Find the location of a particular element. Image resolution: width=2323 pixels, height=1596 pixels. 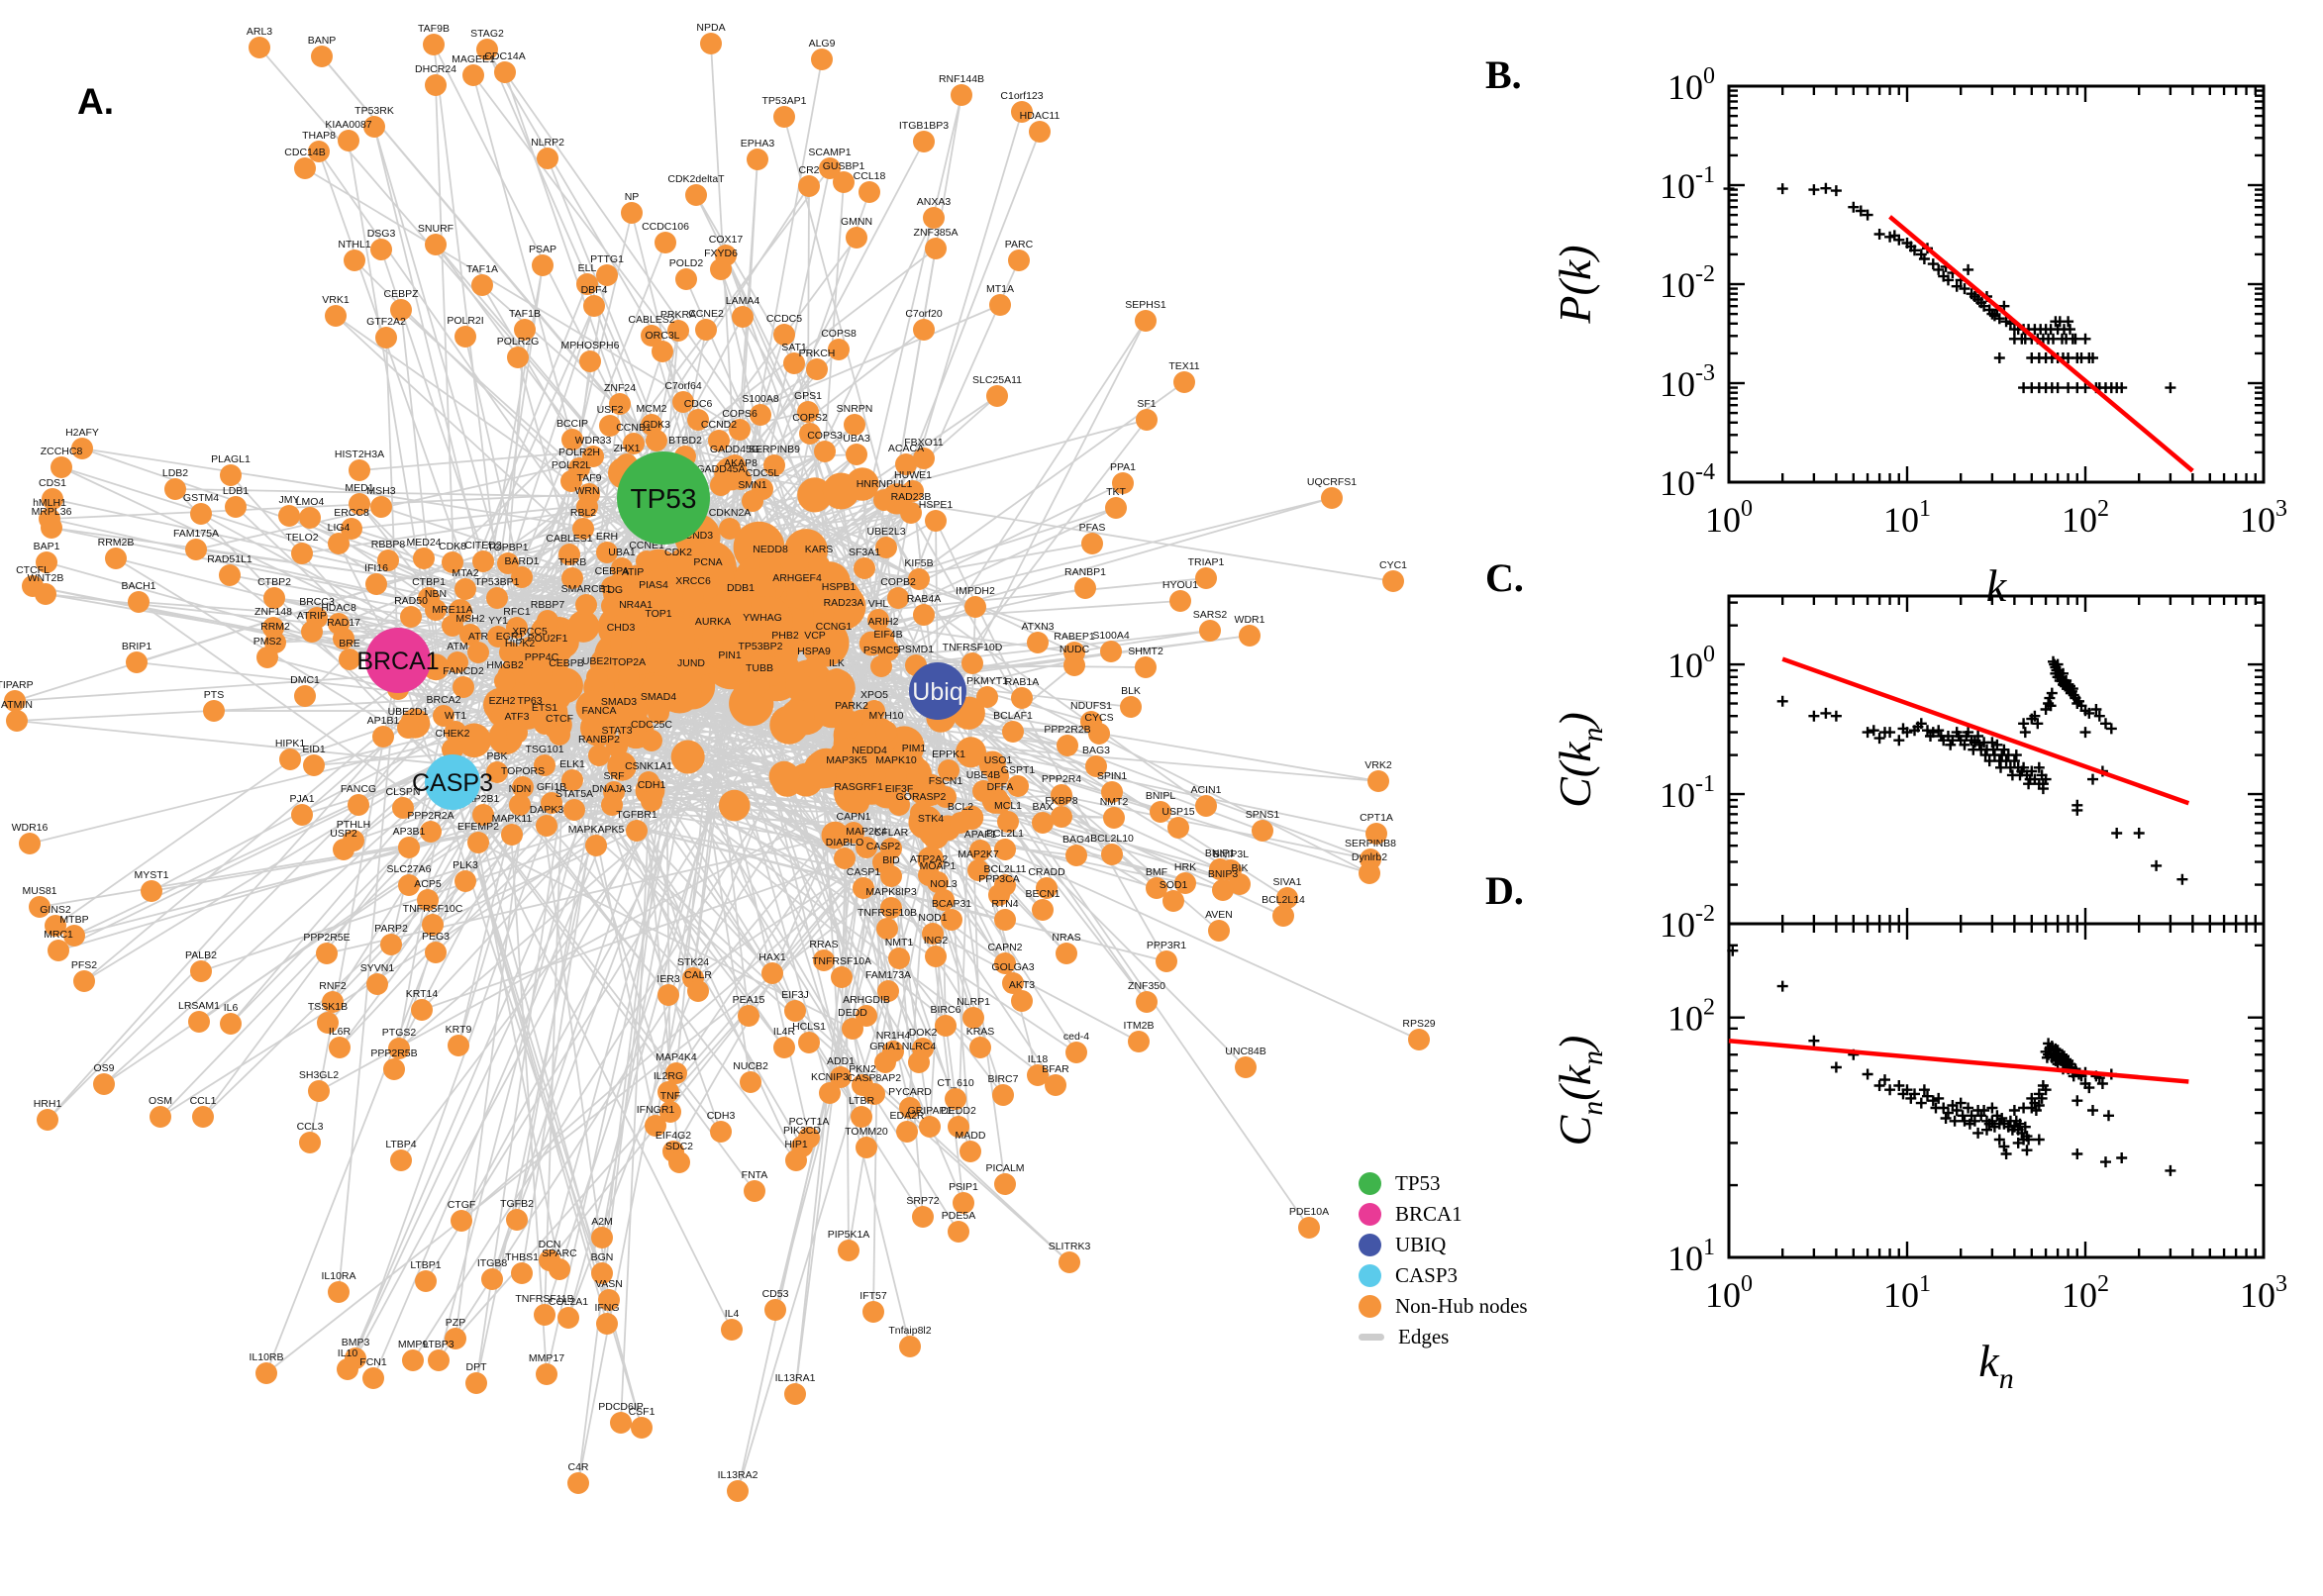

node-label: UBE2I is located at coordinates (597, 661).